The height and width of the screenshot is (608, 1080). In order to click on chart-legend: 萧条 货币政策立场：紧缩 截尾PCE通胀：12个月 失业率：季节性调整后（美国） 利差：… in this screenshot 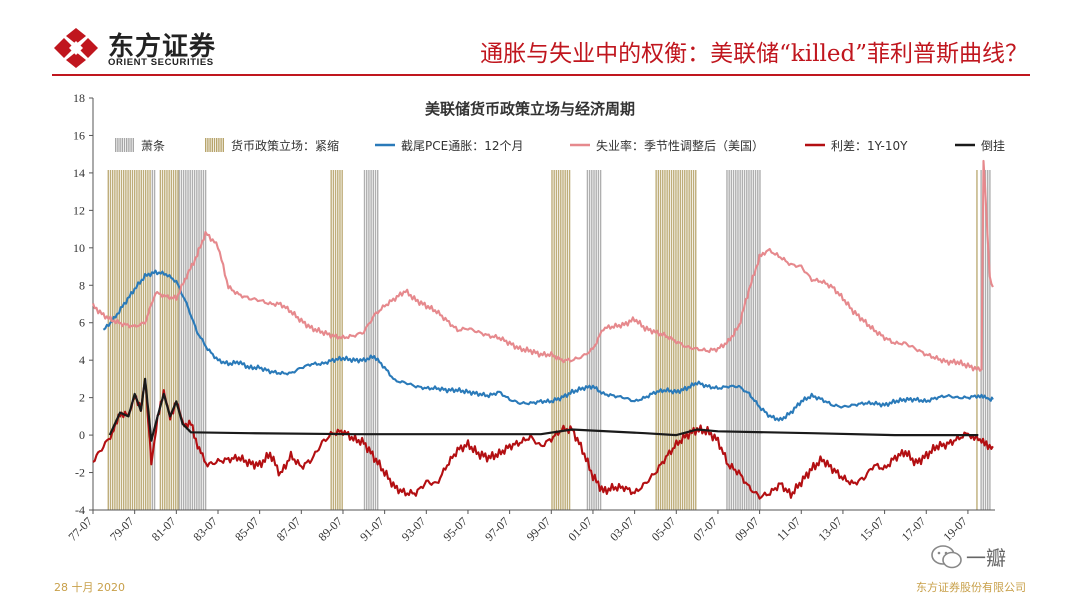, I will do `click(560, 145)`.